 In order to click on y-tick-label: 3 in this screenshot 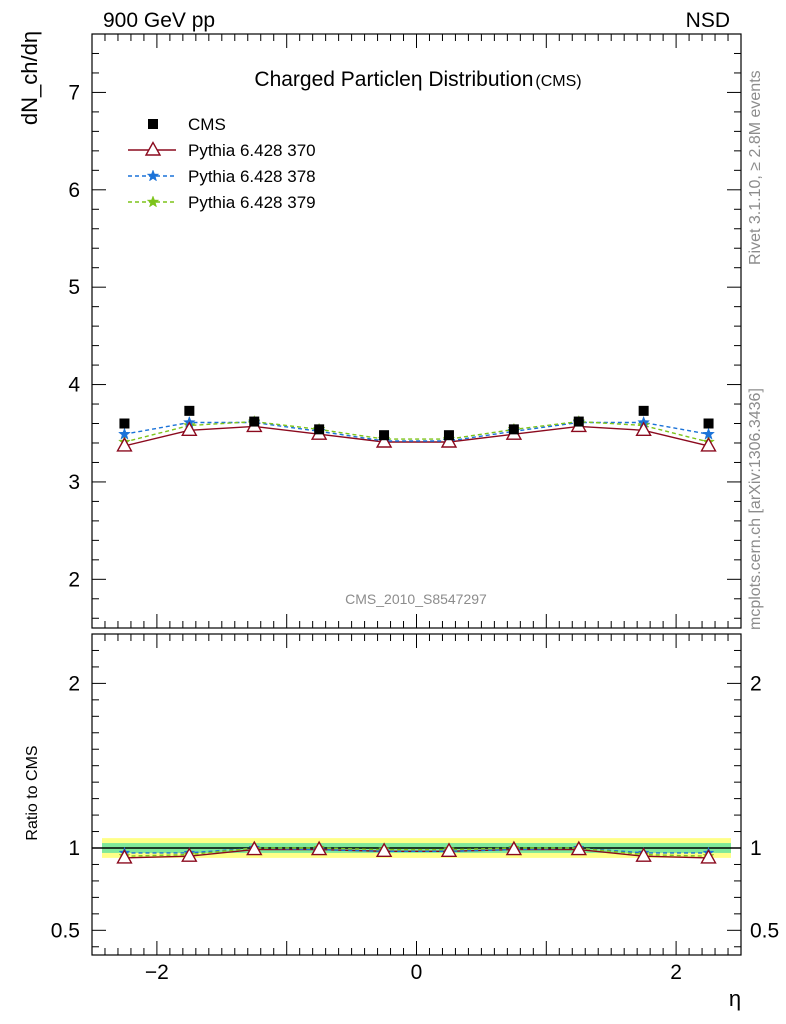, I will do `click(74, 482)`.